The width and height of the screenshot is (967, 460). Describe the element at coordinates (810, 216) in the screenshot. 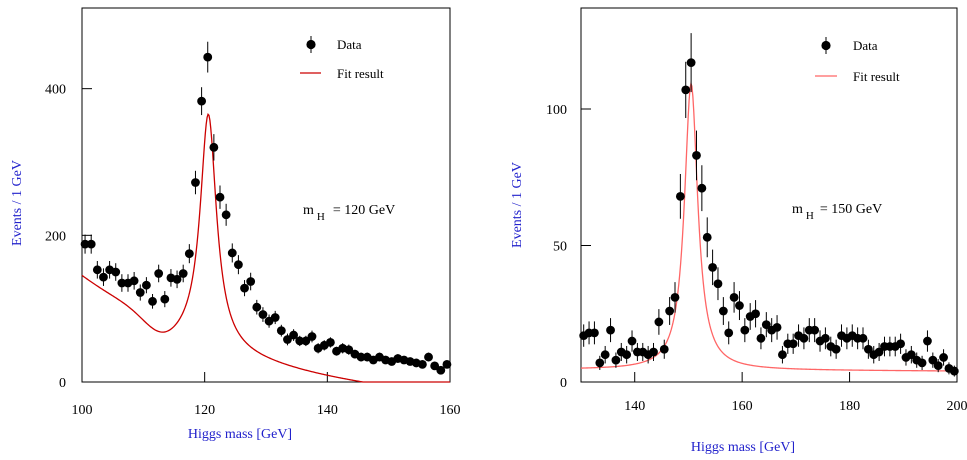

I see `right-ann-sub: H` at that location.